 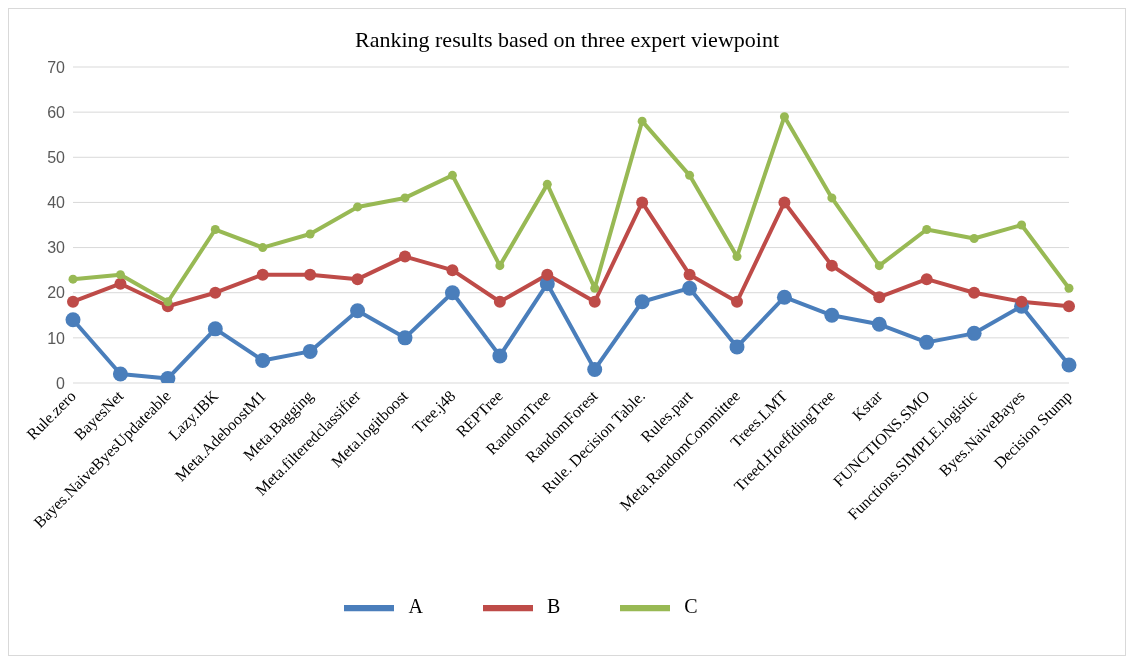 What do you see at coordinates (415, 605) in the screenshot?
I see `legend-label: A` at bounding box center [415, 605].